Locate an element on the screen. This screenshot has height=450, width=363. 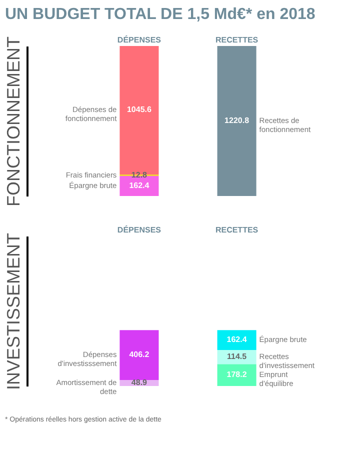
y-axis-title: FONCTIONNEMENT is located at coordinates (14, 121).